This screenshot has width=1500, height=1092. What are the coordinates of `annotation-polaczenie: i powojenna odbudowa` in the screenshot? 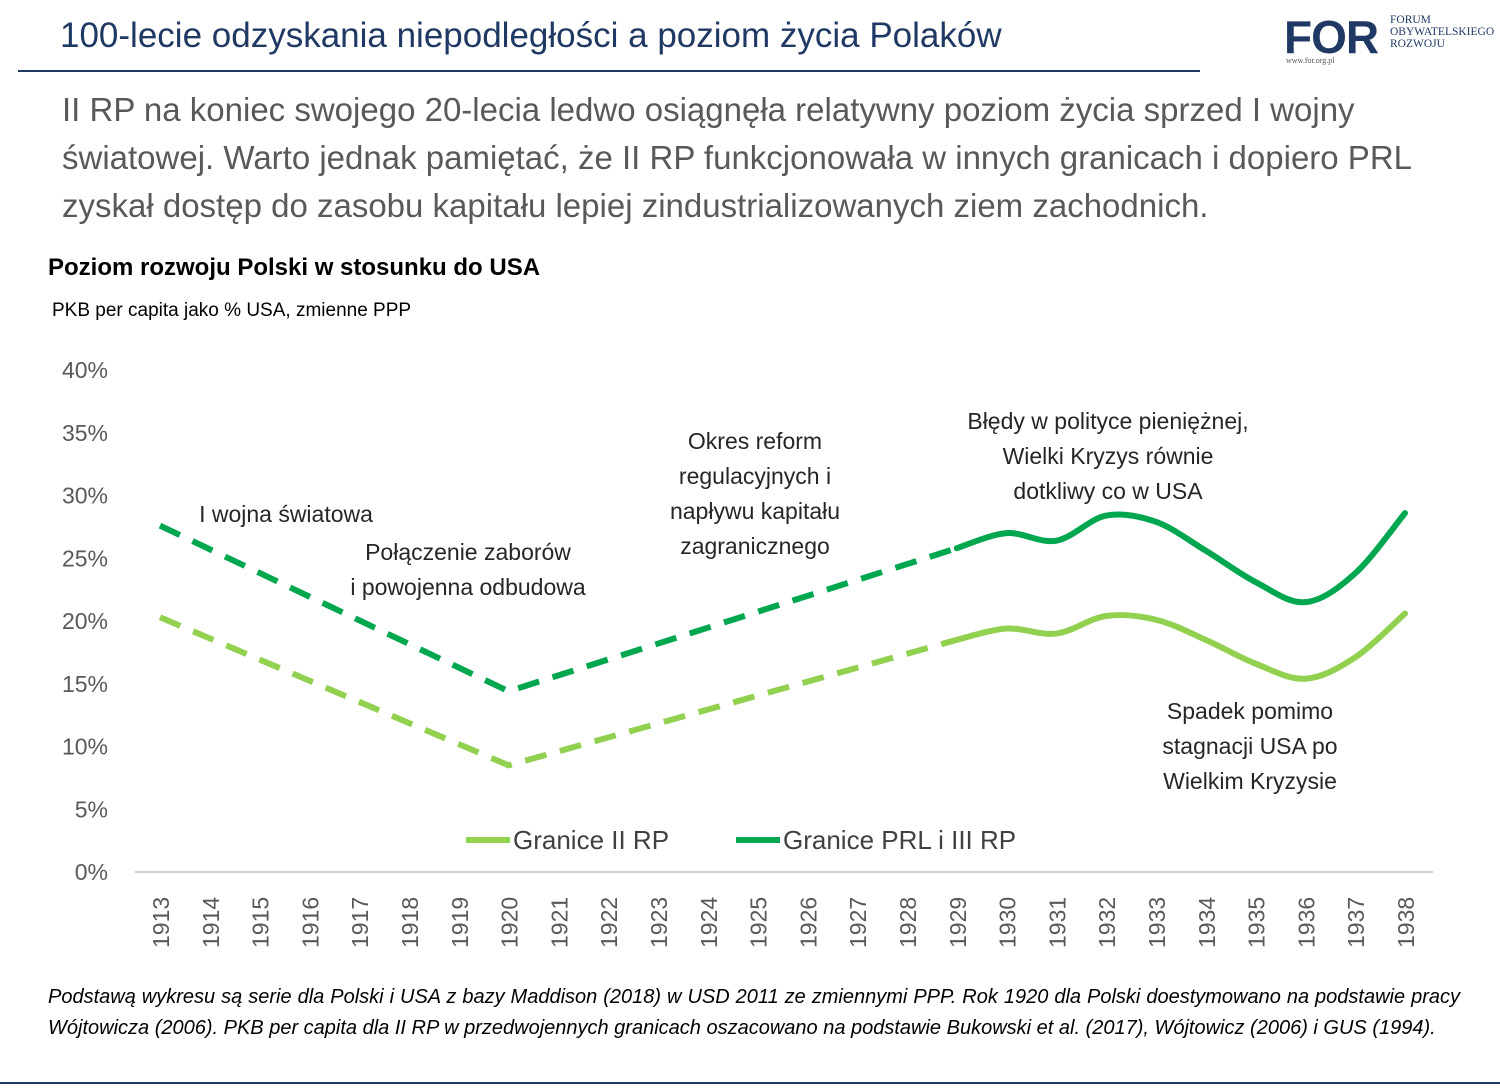 It's located at (468, 587).